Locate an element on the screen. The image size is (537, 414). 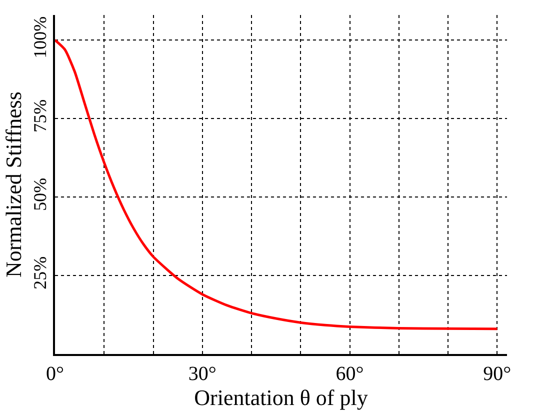
y-tick-label: 100% is located at coordinates (40, 37).